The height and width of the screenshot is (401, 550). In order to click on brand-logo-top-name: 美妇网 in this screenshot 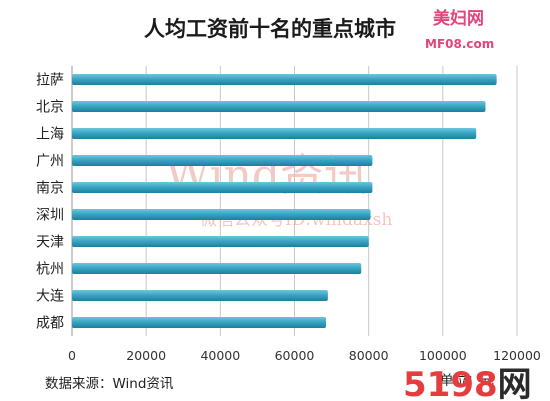, I will do `click(458, 18)`.